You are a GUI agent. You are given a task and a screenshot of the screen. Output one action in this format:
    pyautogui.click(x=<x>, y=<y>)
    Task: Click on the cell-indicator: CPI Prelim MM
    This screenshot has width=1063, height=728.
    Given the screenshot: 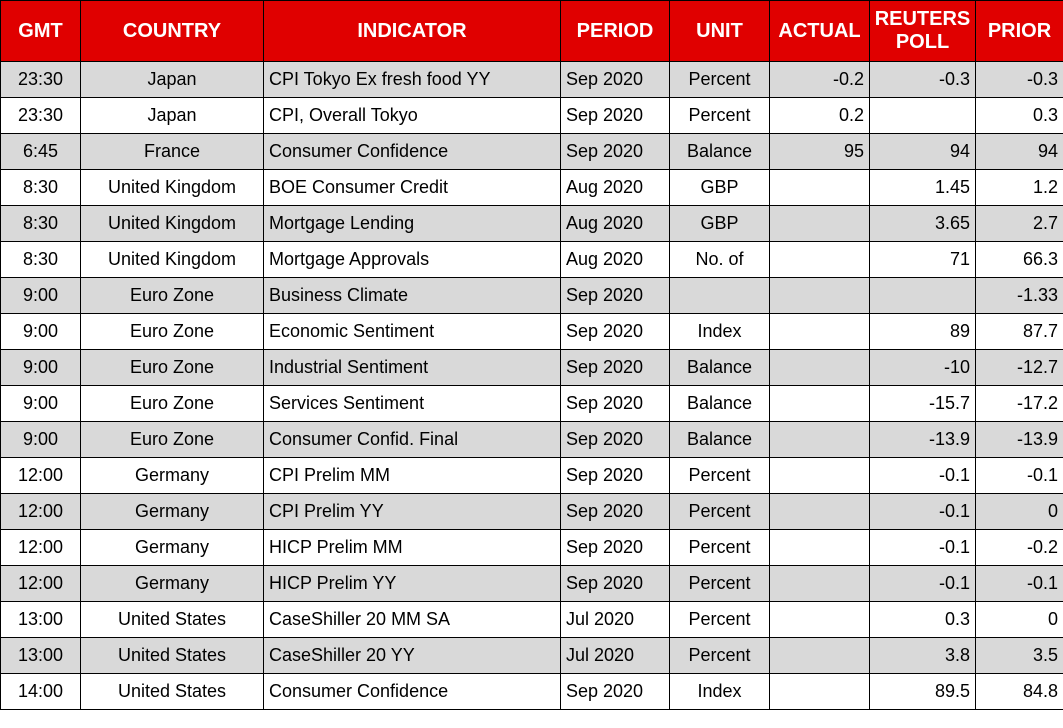 What is the action you would take?
    pyautogui.click(x=412, y=475)
    